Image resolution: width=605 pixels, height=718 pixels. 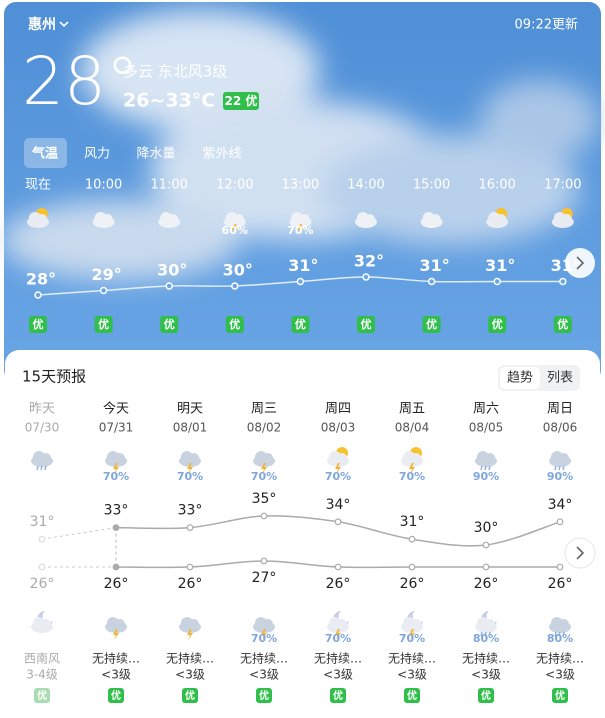 What do you see at coordinates (42, 409) in the screenshot?
I see `day-name: 昨天` at bounding box center [42, 409].